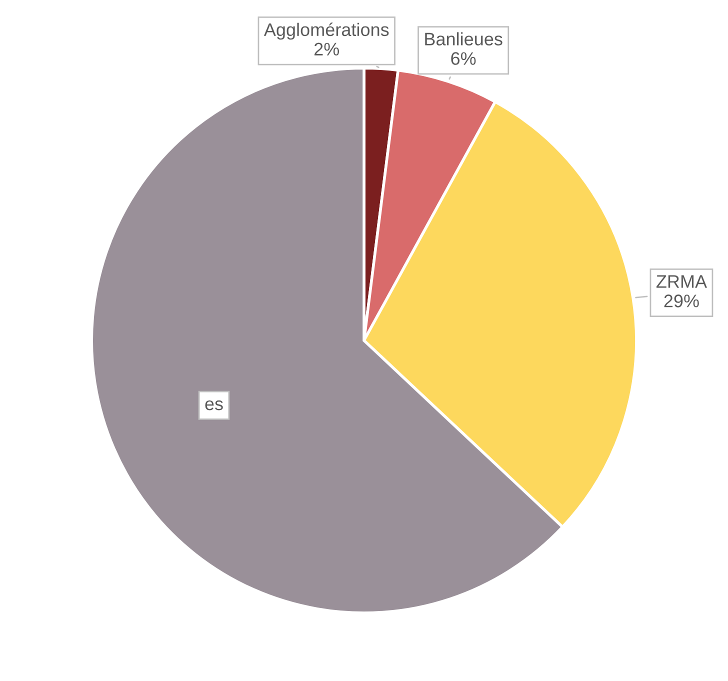  What do you see at coordinates (682, 281) in the screenshot?
I see `slice-label: ZRMA` at bounding box center [682, 281].